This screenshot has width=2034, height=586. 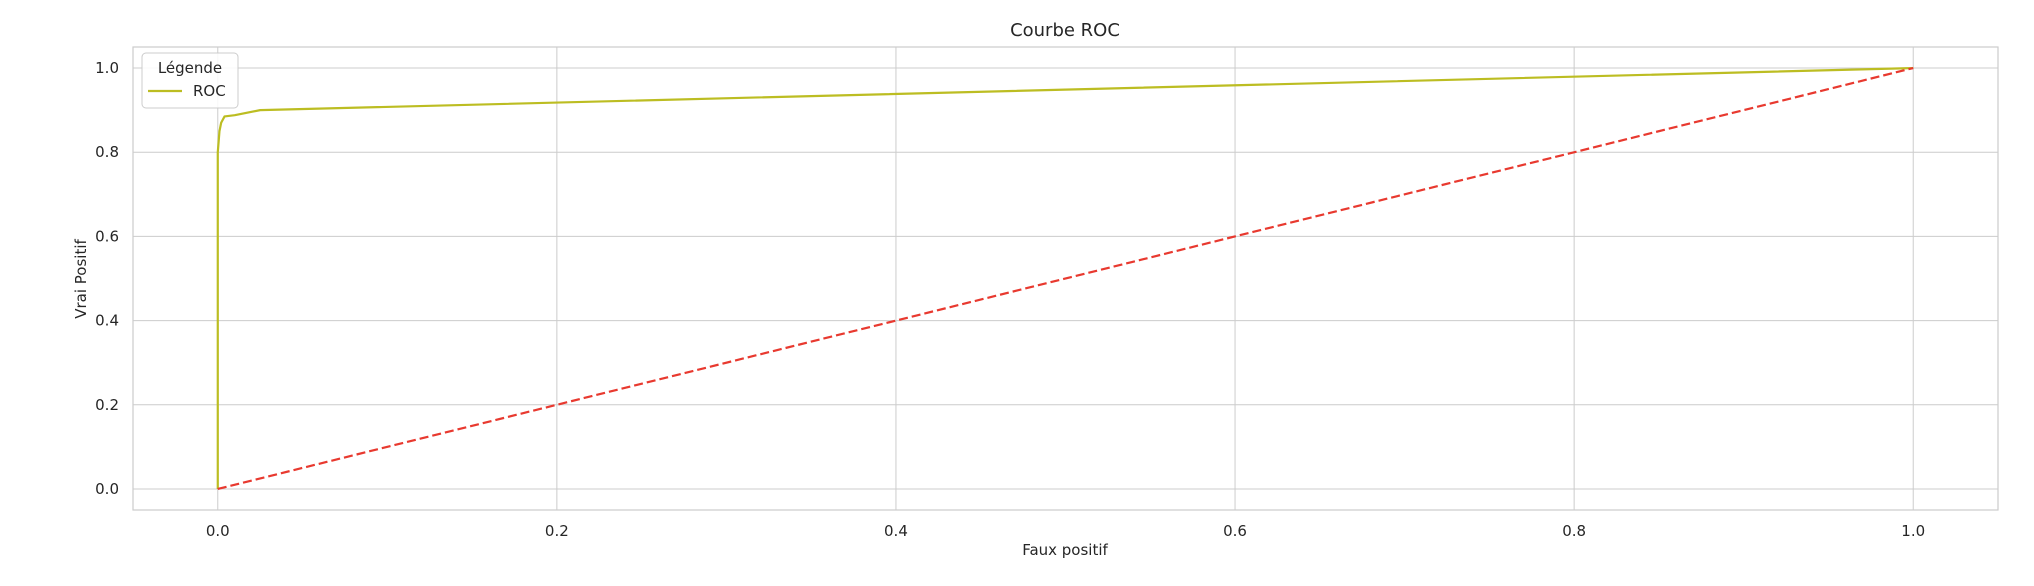 What do you see at coordinates (81, 279) in the screenshot?
I see `y-axis-label: Vrai Positif` at bounding box center [81, 279].